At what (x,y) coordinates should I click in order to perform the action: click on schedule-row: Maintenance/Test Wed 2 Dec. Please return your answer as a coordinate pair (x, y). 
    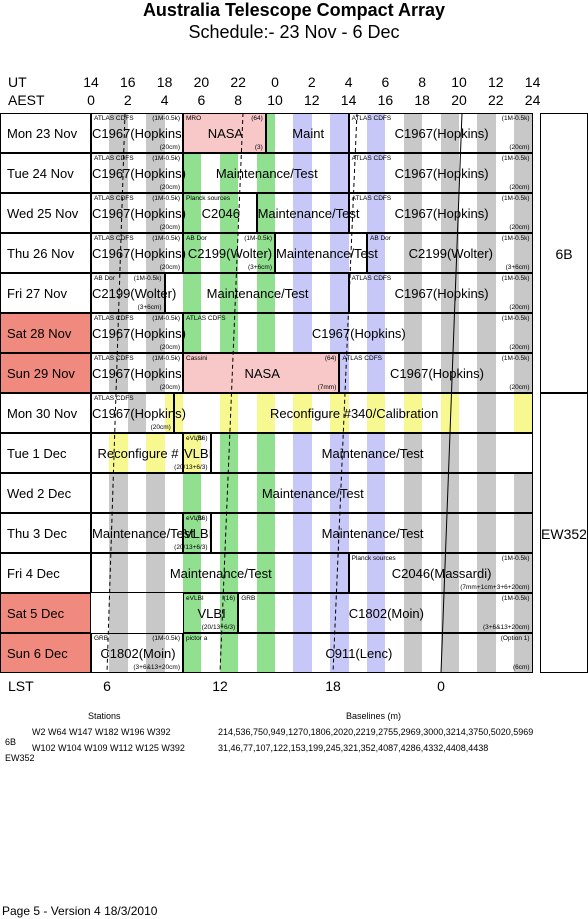
    Looking at the image, I should click on (270, 493).